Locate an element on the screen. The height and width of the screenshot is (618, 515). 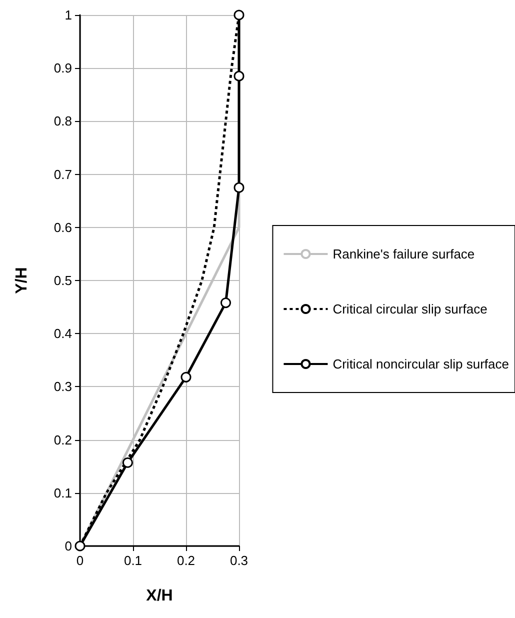
y-tick-label: 0 is located at coordinates (68, 546).